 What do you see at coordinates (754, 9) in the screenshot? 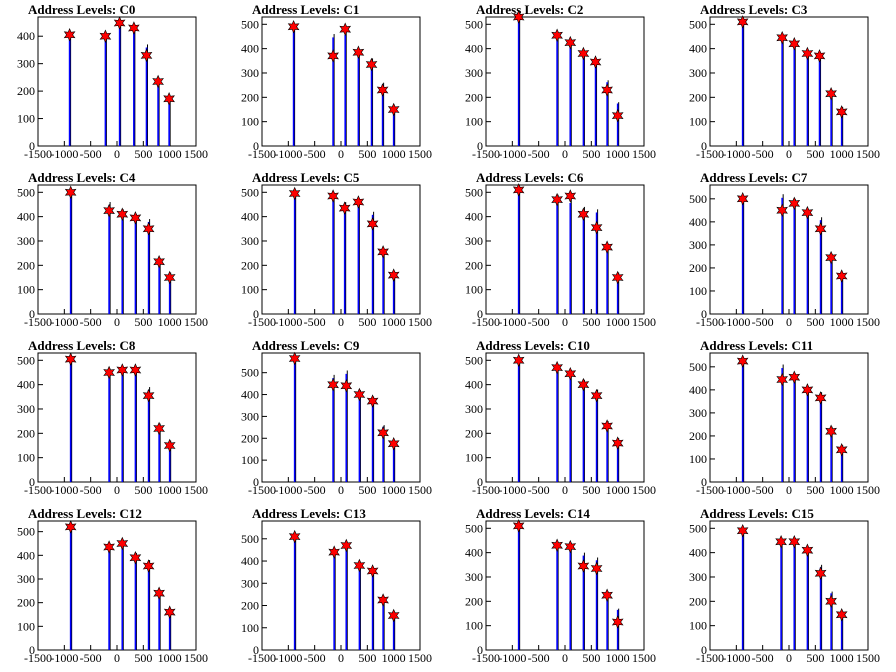
I see `chart-title: Address Levels: C3` at bounding box center [754, 9].